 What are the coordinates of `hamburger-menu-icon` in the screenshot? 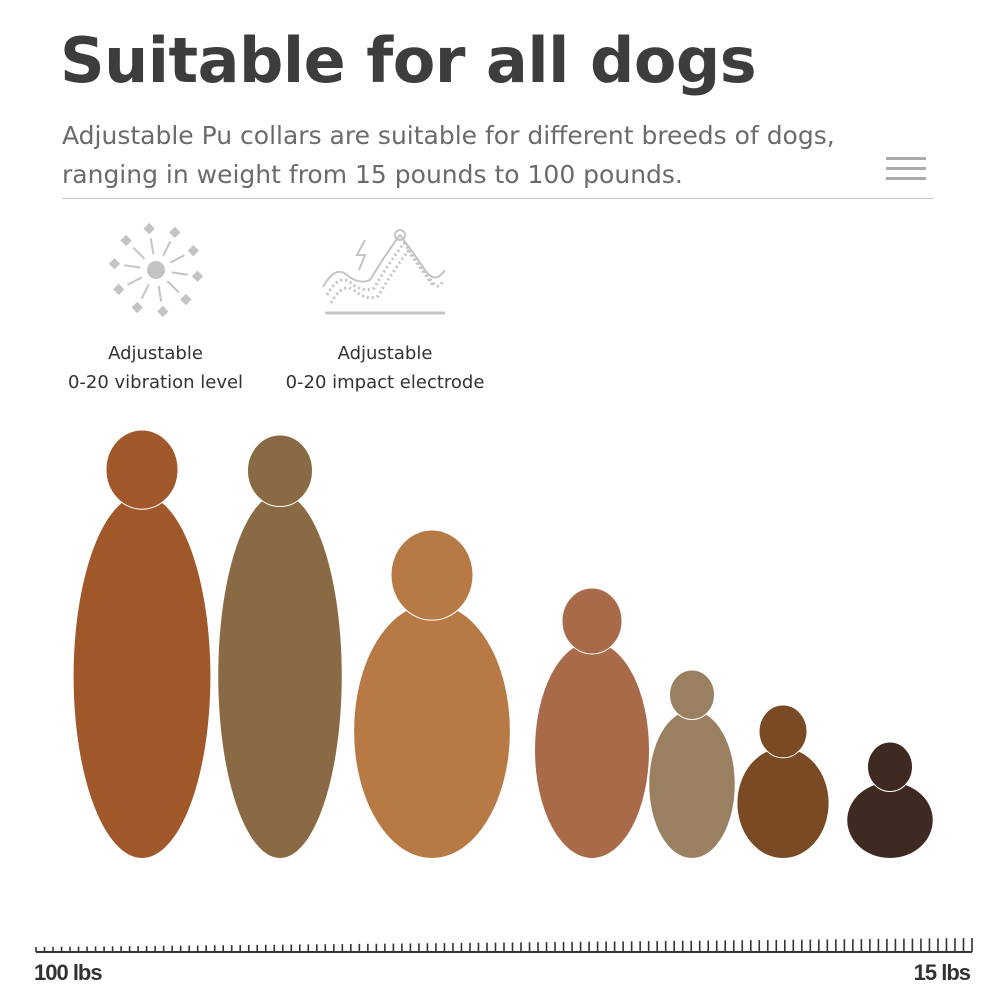 It's located at (906, 169).